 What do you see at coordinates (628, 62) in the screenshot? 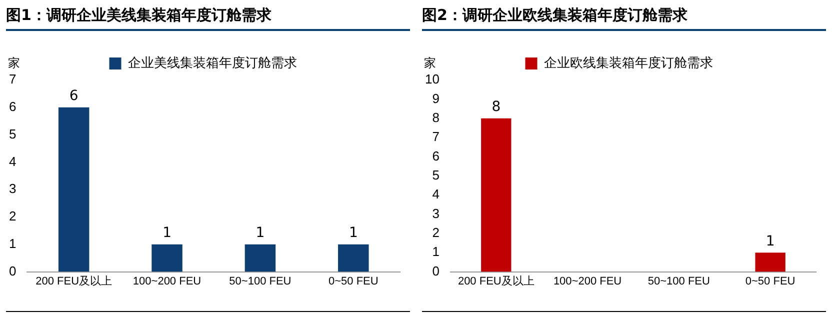
I see `legend-label: 企业欧线集装箱年度订舱需求` at bounding box center [628, 62].